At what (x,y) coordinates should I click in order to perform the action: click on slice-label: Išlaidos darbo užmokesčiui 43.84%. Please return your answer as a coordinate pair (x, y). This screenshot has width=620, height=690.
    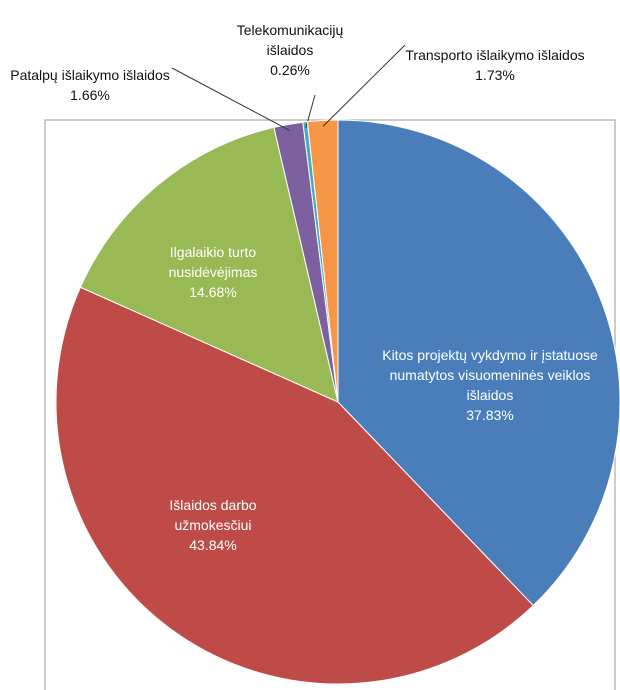
    Looking at the image, I should click on (213, 525).